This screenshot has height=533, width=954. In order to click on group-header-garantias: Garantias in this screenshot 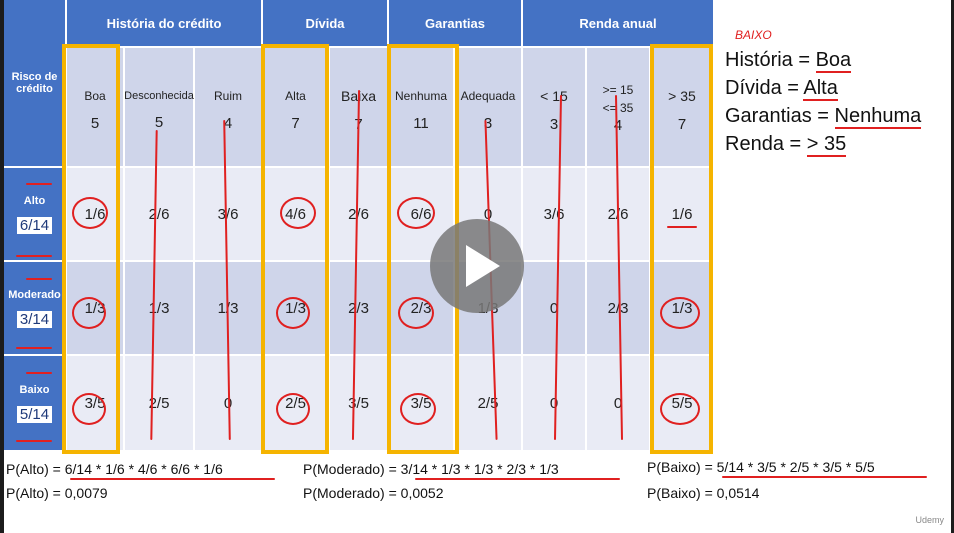, I will do `click(456, 24)`.